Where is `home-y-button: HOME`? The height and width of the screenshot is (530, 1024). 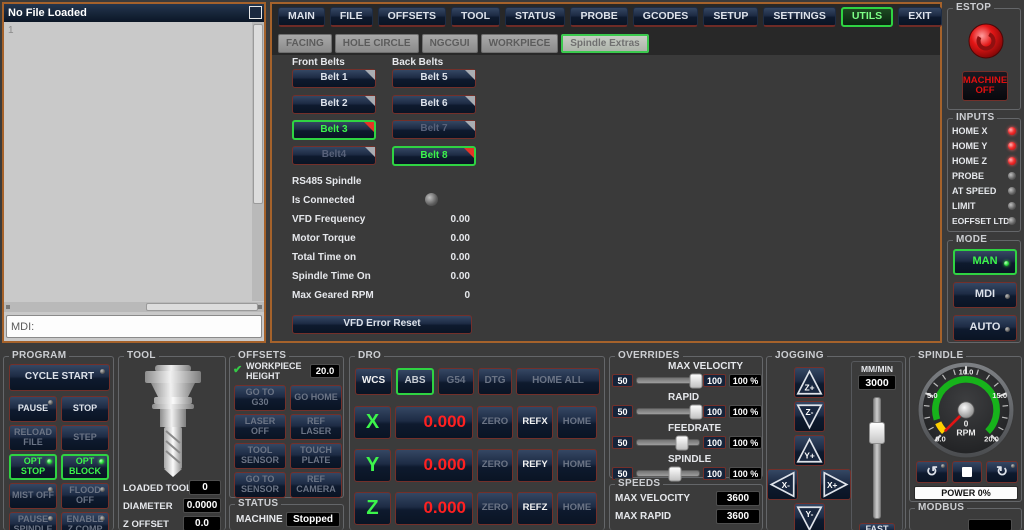 home-y-button: HOME is located at coordinates (577, 465).